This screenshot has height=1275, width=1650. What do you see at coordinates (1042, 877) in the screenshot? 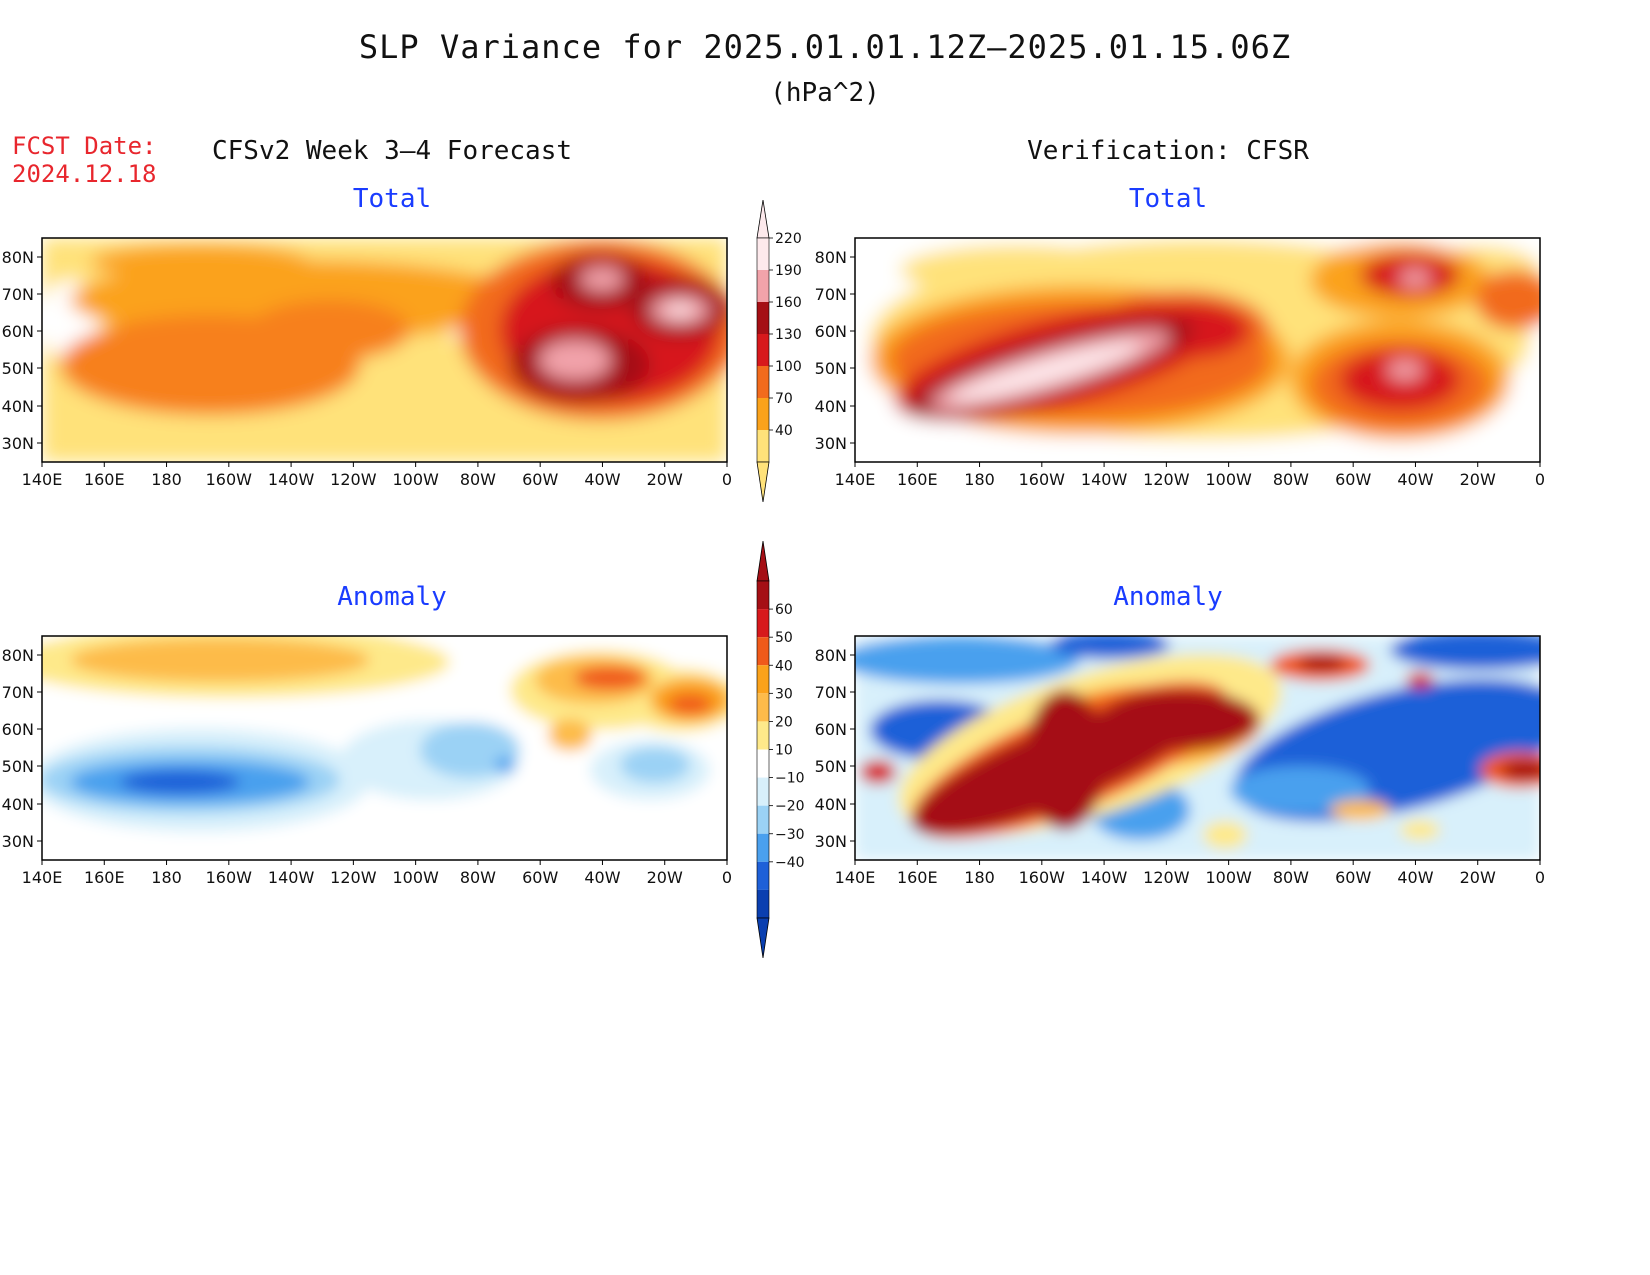
I see `lon-label-br: 160W` at bounding box center [1042, 877].